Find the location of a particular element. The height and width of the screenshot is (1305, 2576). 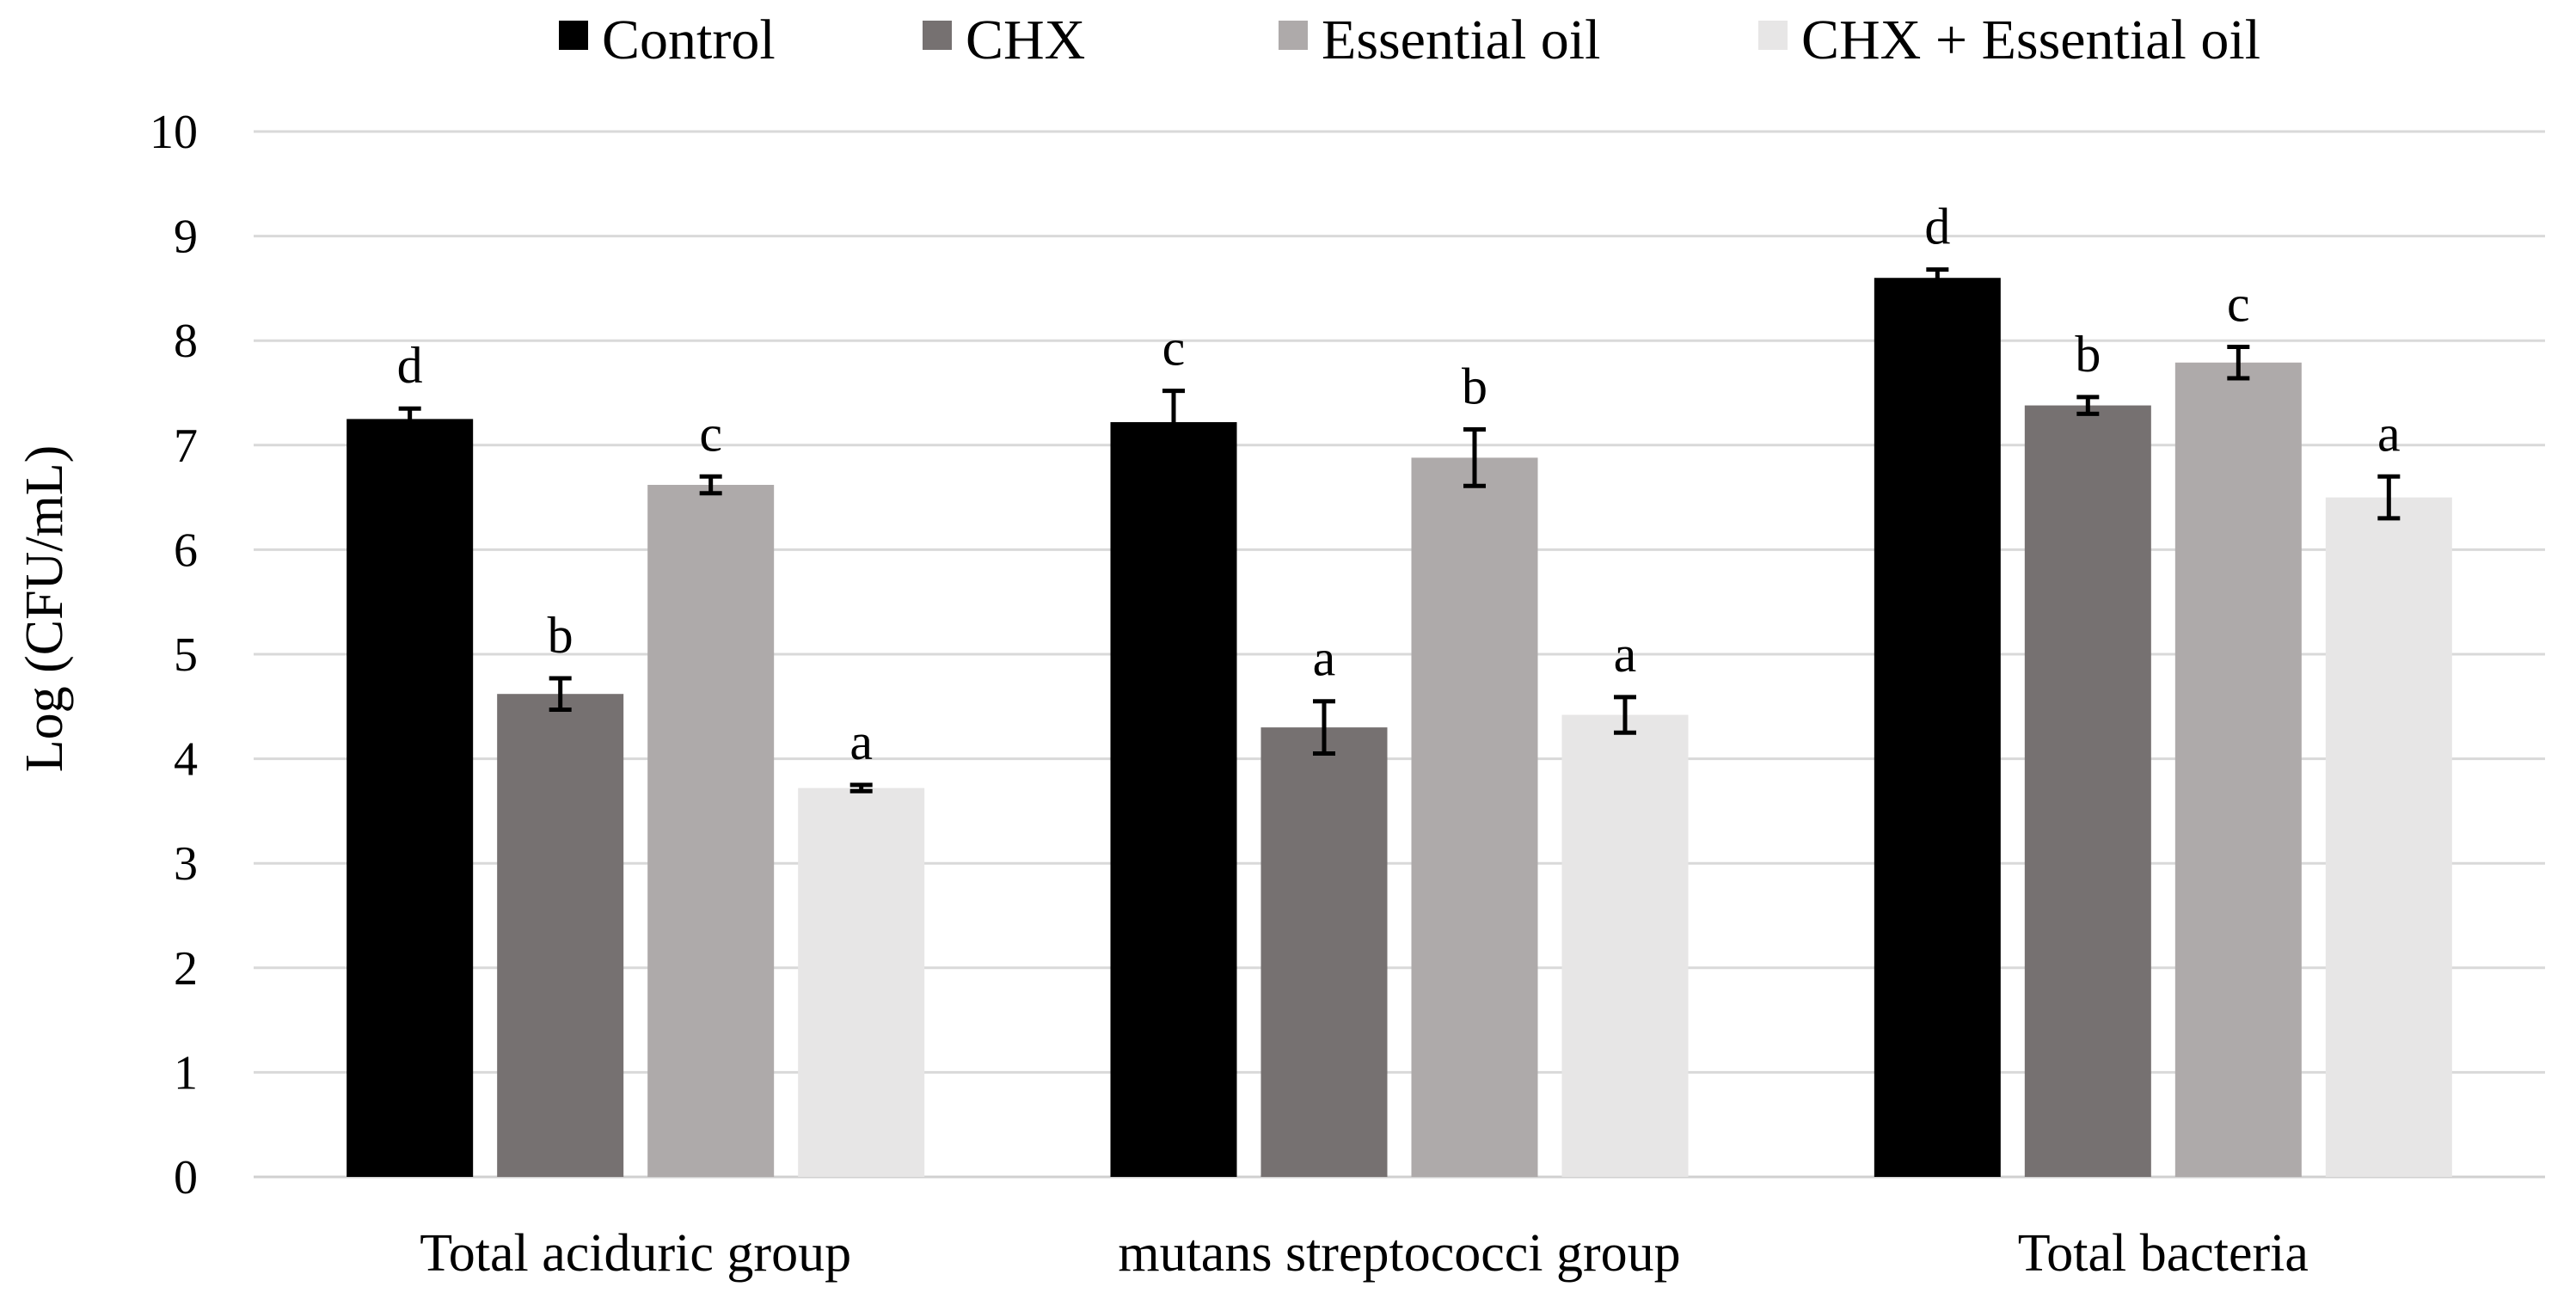

legend-item: Control is located at coordinates (667, 40).